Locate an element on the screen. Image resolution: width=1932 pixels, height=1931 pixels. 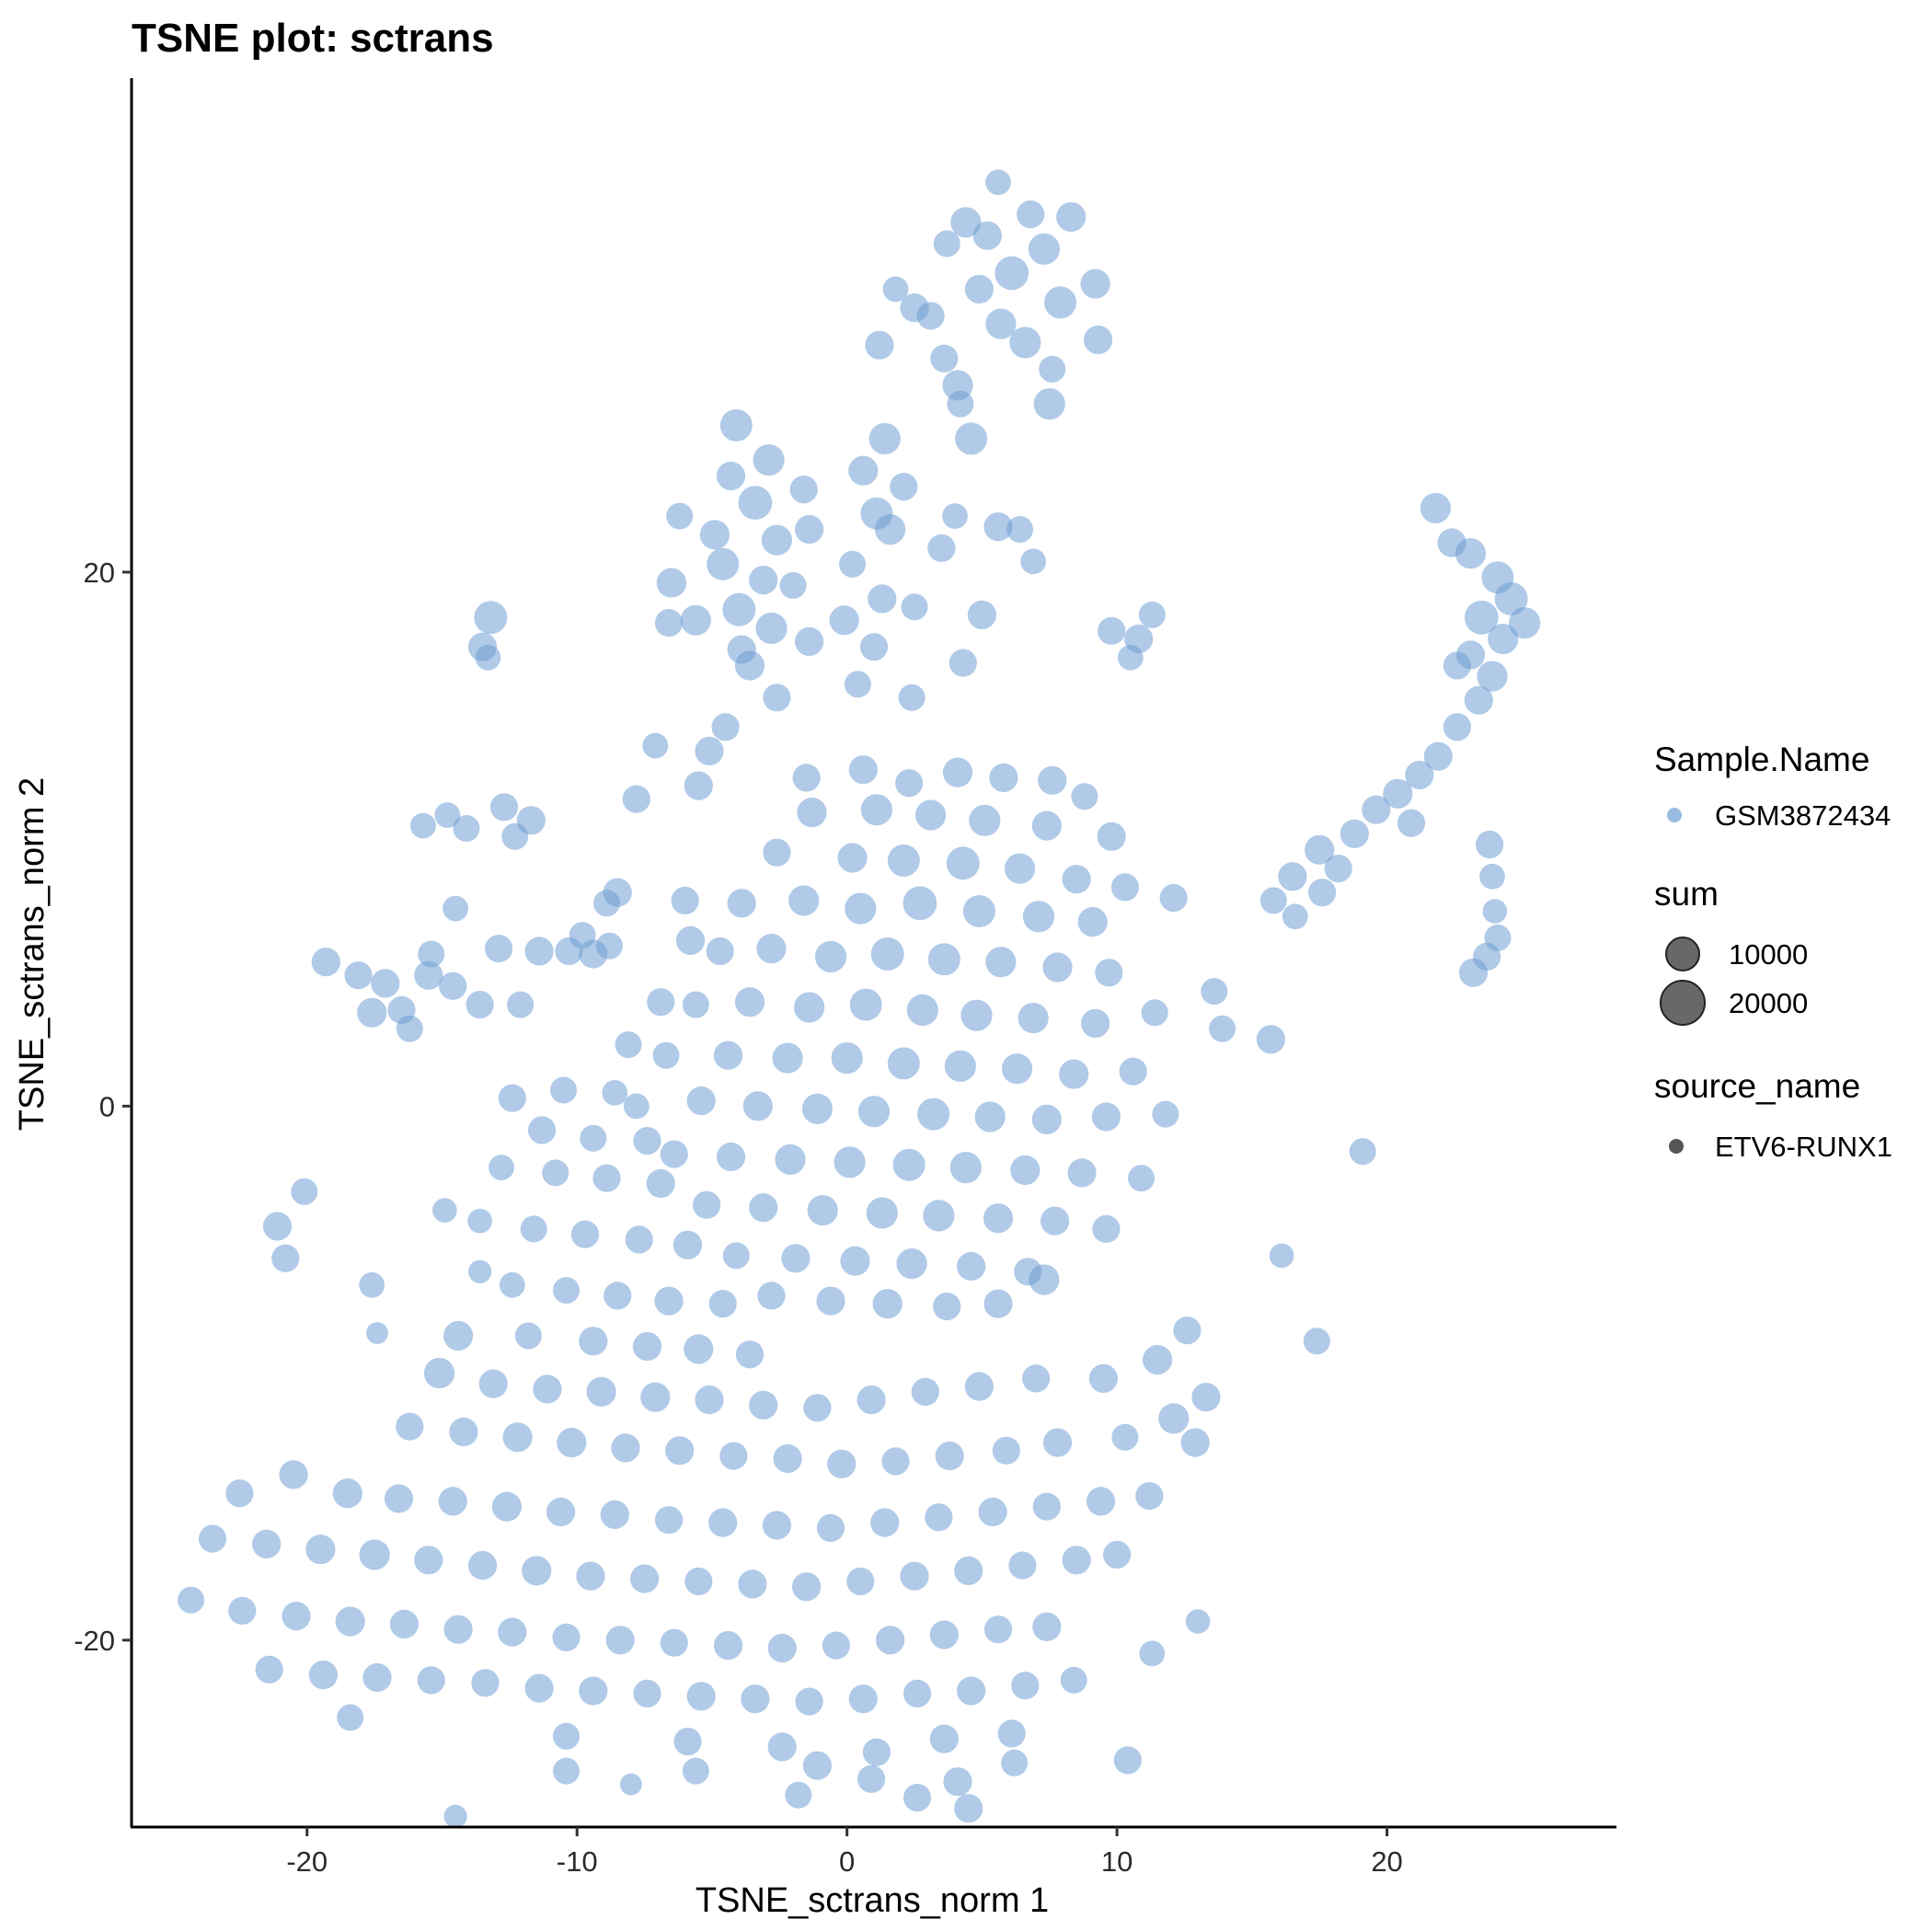
y-axis-title: TSNE_sctrans_norm 2 is located at coordinates (32, 954).